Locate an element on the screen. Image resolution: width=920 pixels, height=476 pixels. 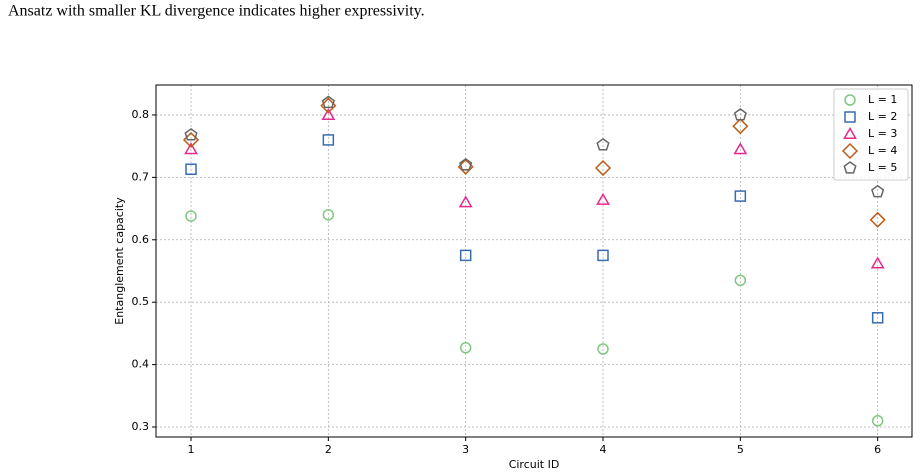
x-tick-label: 1 is located at coordinates (191, 449).